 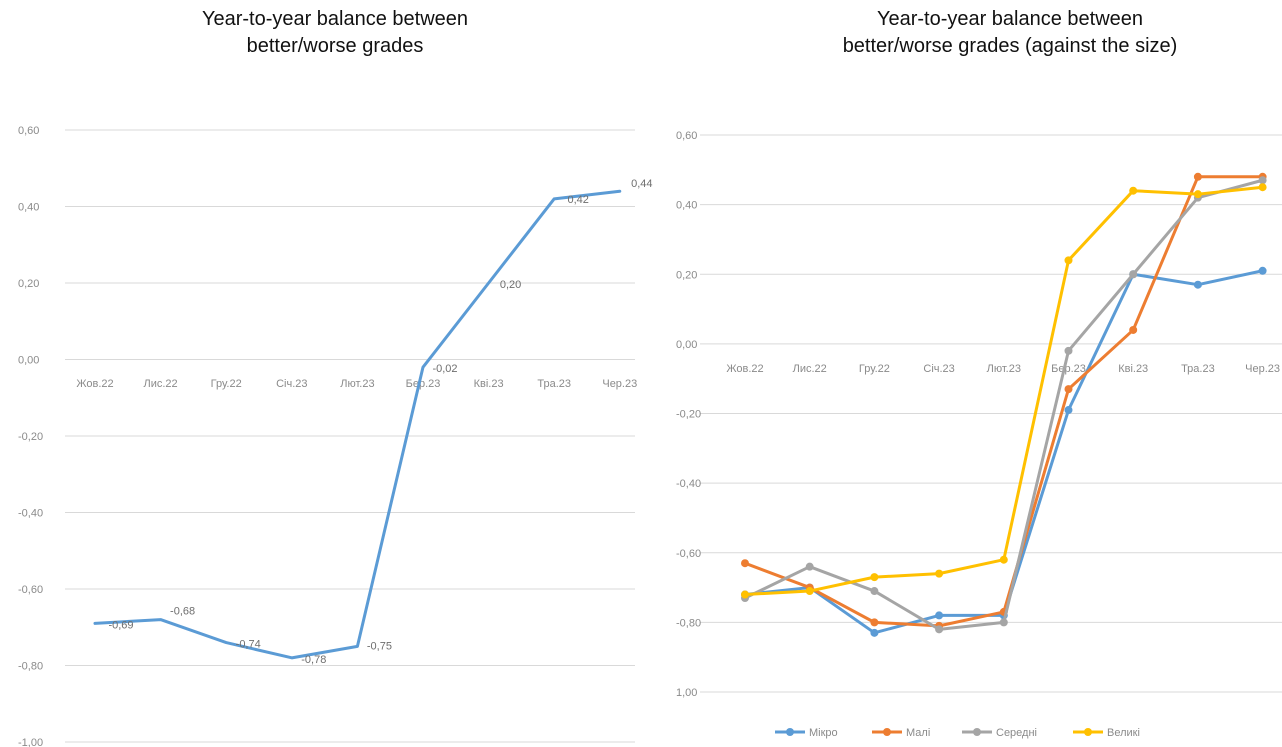 What do you see at coordinates (120, 625) in the screenshot?
I see `left-data-label: -0,69` at bounding box center [120, 625].